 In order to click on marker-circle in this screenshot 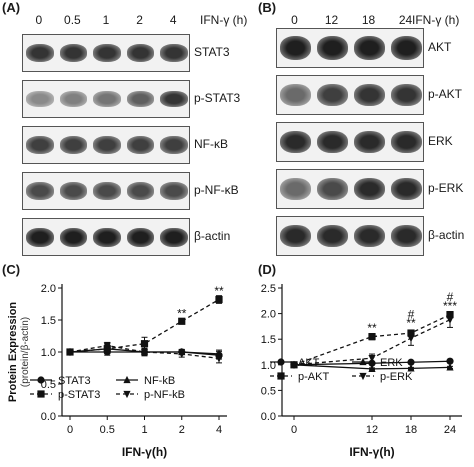, I will do `click(281, 362)`.